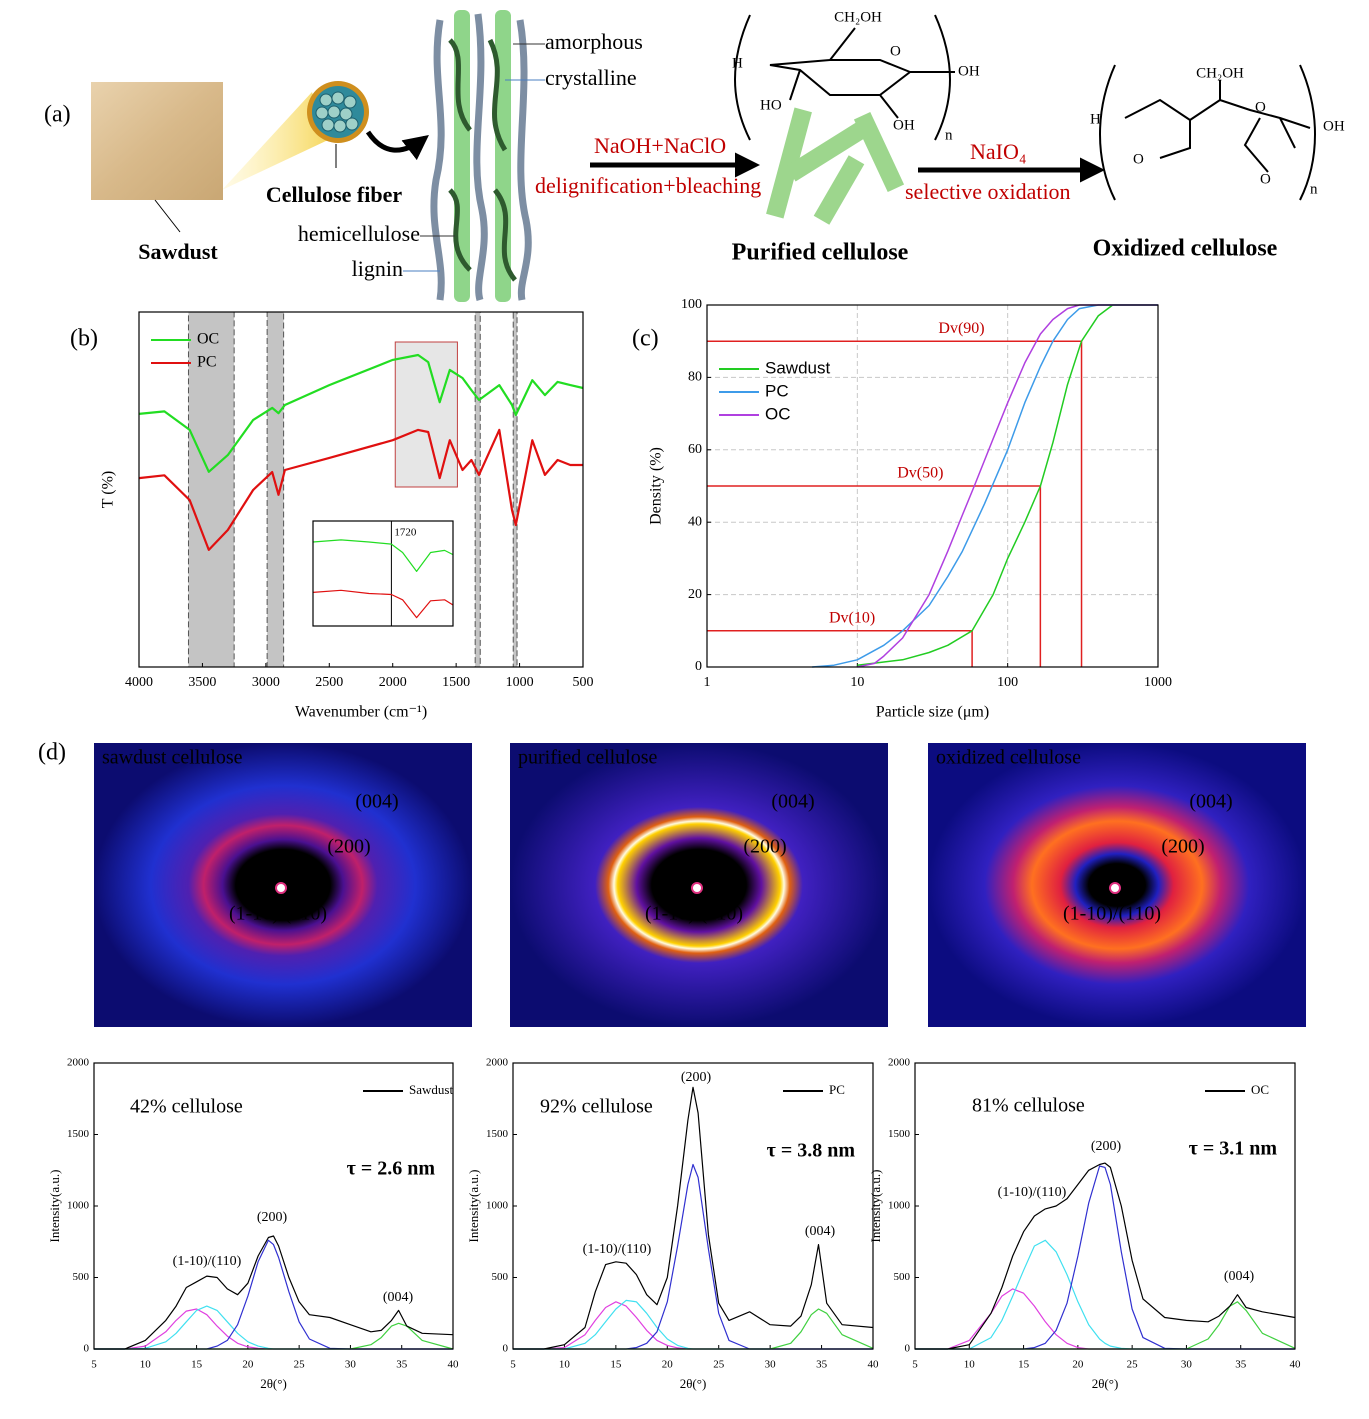 This screenshot has height=1419, width=1369. I want to click on x-tick-label: 3000, so click(266, 682).